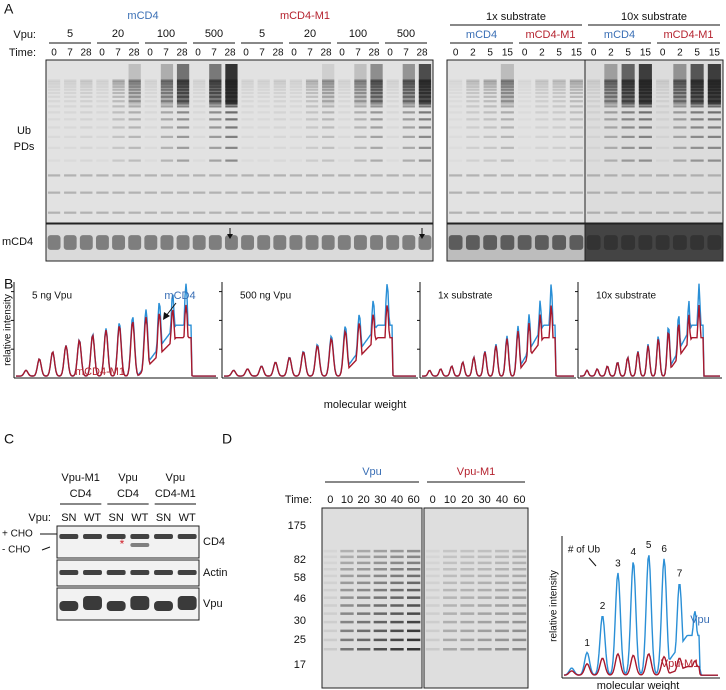 The height and width of the screenshot is (690, 726). Describe the element at coordinates (128, 542) in the screenshot. I see `blot` at that location.